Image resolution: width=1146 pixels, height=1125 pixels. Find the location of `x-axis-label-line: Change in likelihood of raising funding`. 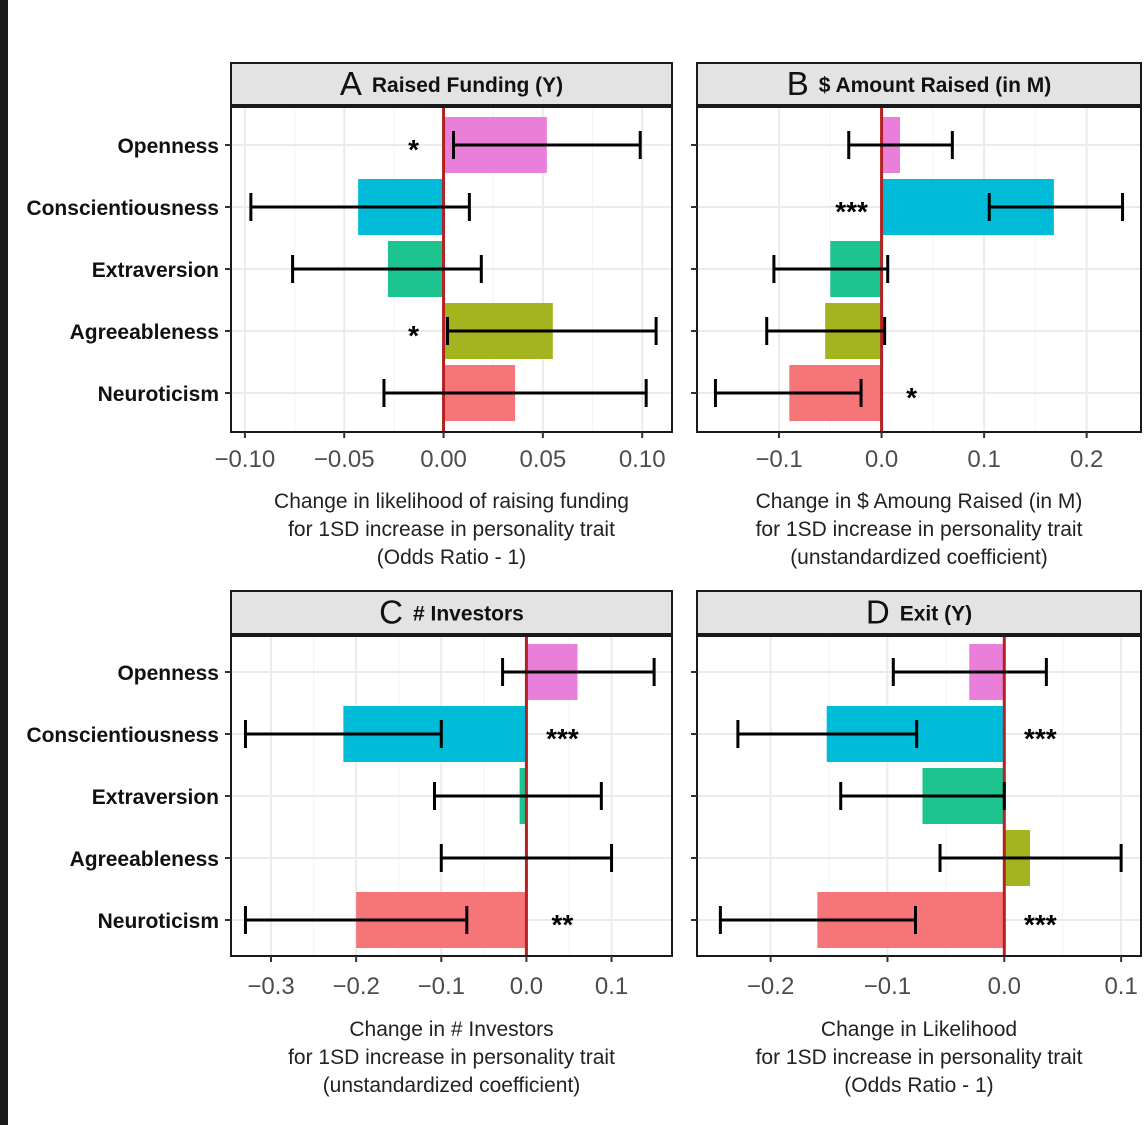

x-axis-label-line: Change in likelihood of raising funding is located at coordinates (451, 501).